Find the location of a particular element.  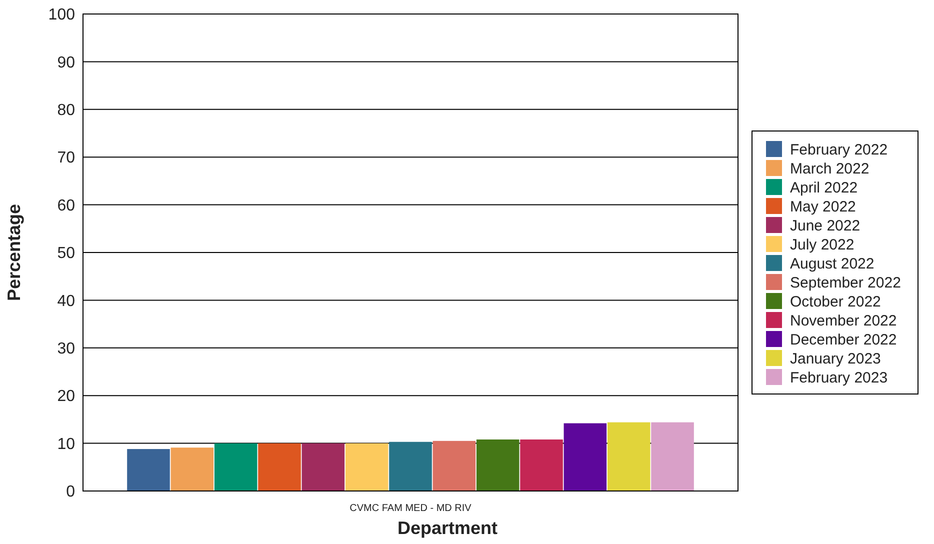

y-tick-label: 50 is located at coordinates (66, 253).